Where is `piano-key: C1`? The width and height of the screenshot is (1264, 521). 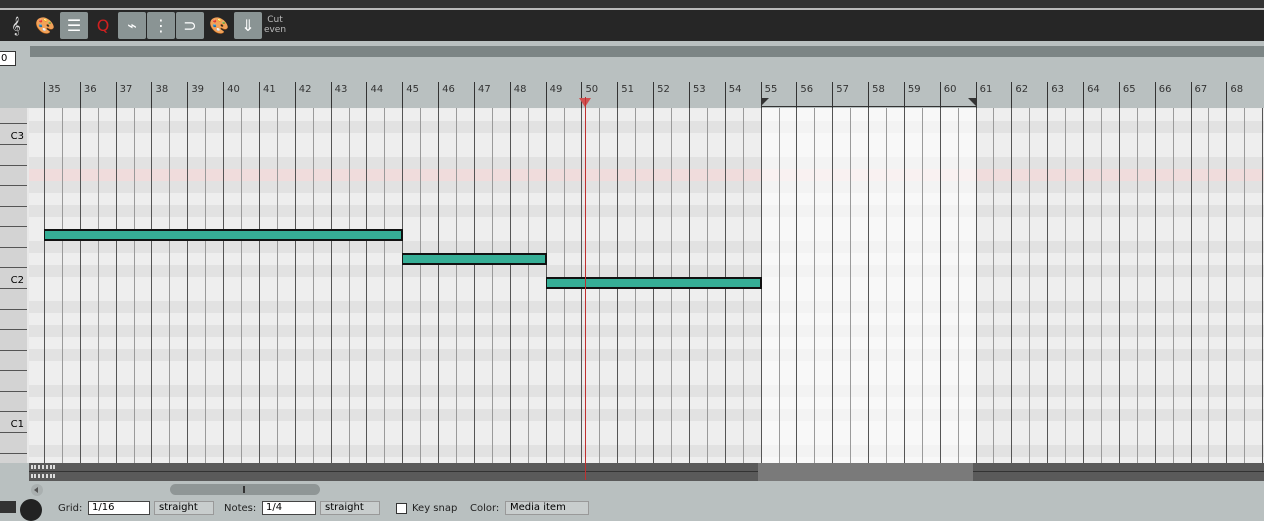 piano-key: C1 is located at coordinates (13, 422).